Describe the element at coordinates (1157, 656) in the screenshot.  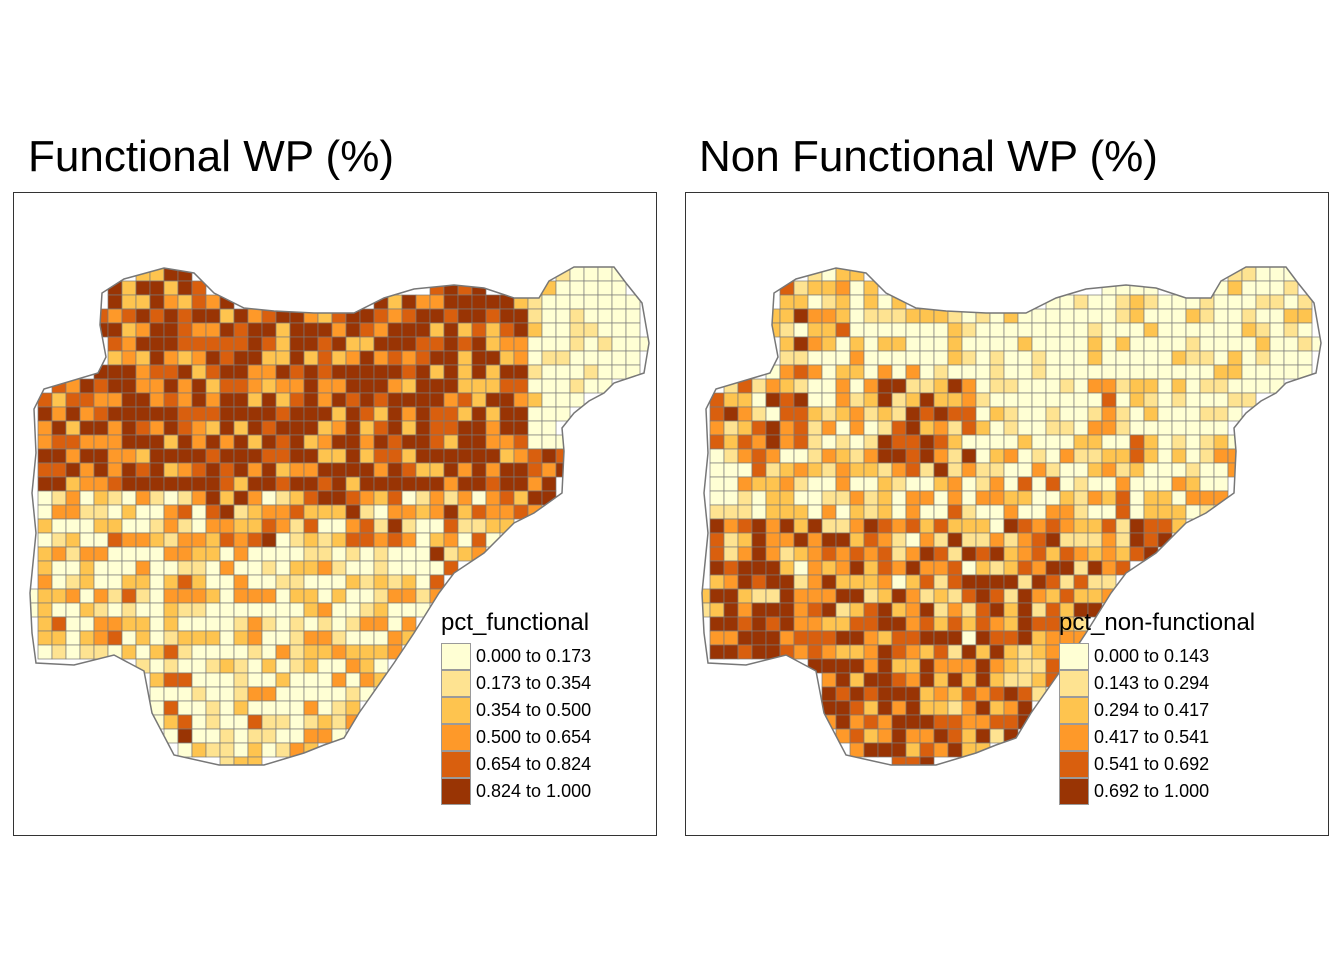
I see `legend-item: 0.000 to 0.143` at that location.